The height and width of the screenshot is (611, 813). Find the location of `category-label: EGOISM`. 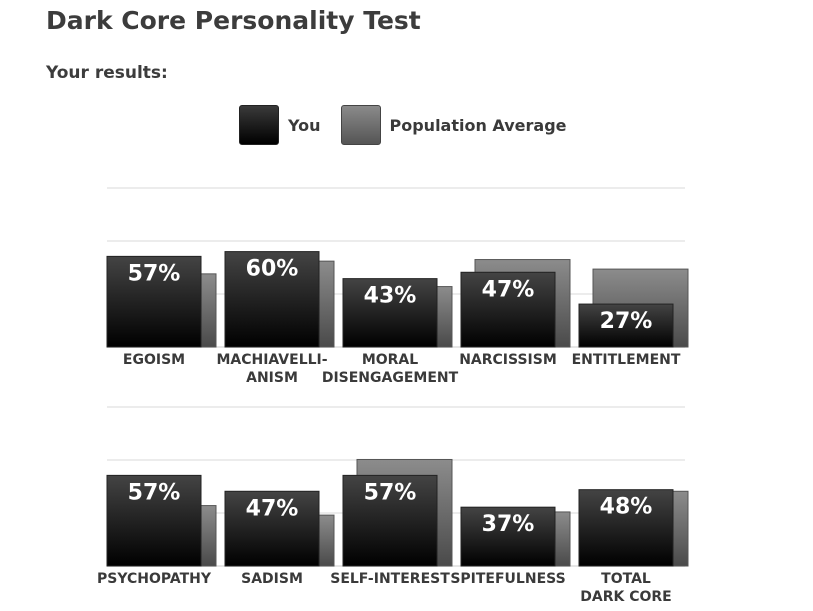

category-label: EGOISM is located at coordinates (154, 360).